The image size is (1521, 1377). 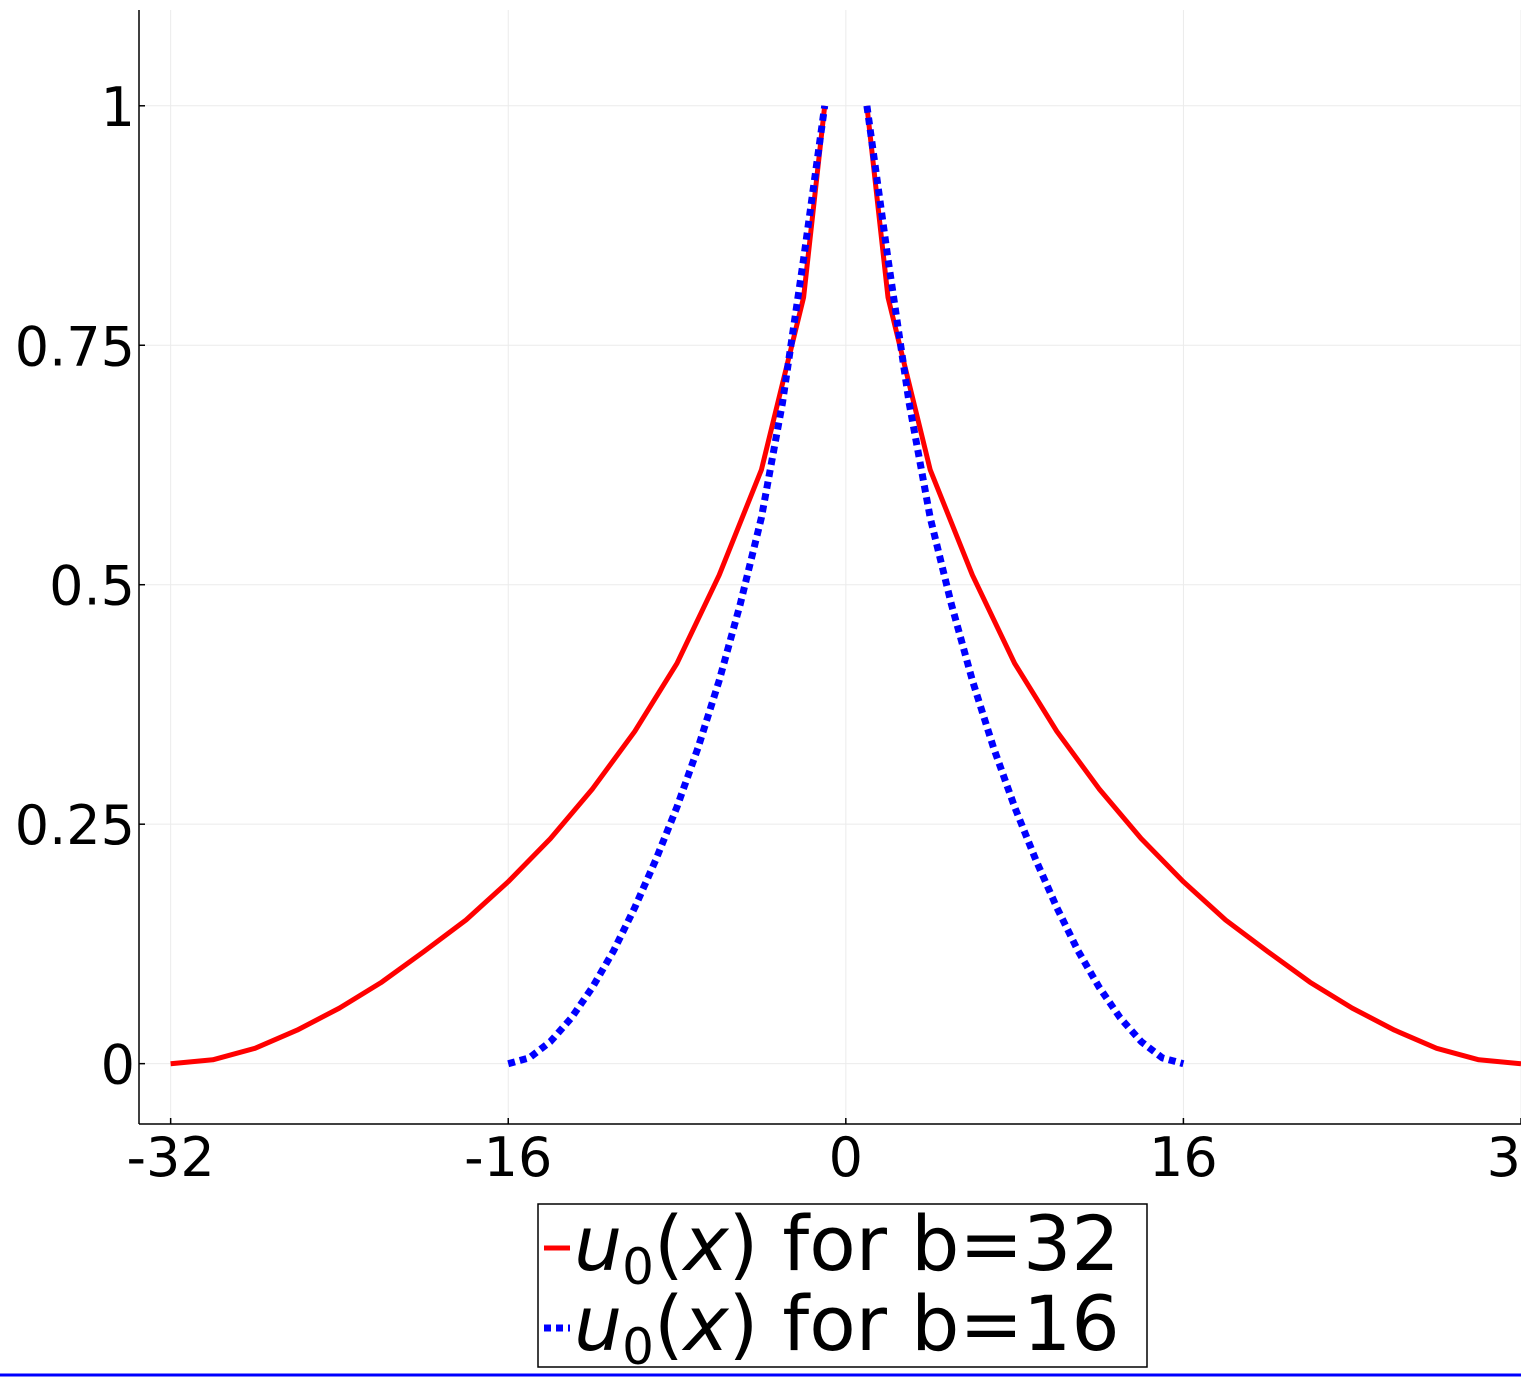 What do you see at coordinates (92, 586) in the screenshot?
I see `y-tick-label: 0.5` at bounding box center [92, 586].